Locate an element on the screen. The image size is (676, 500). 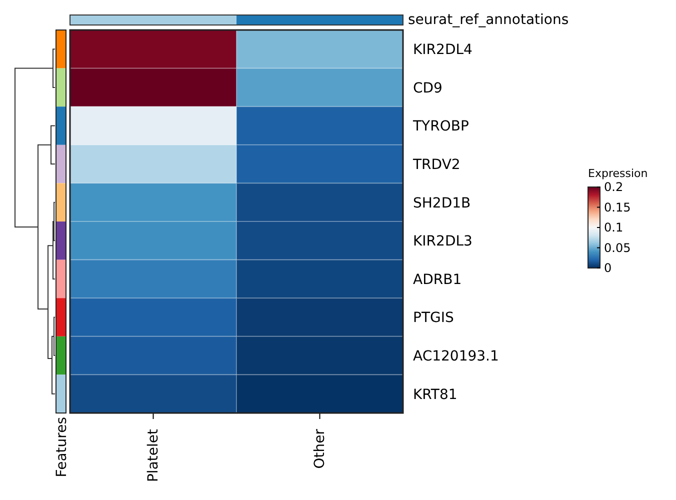
y-tick-label: ADRB1 is located at coordinates (437, 280).